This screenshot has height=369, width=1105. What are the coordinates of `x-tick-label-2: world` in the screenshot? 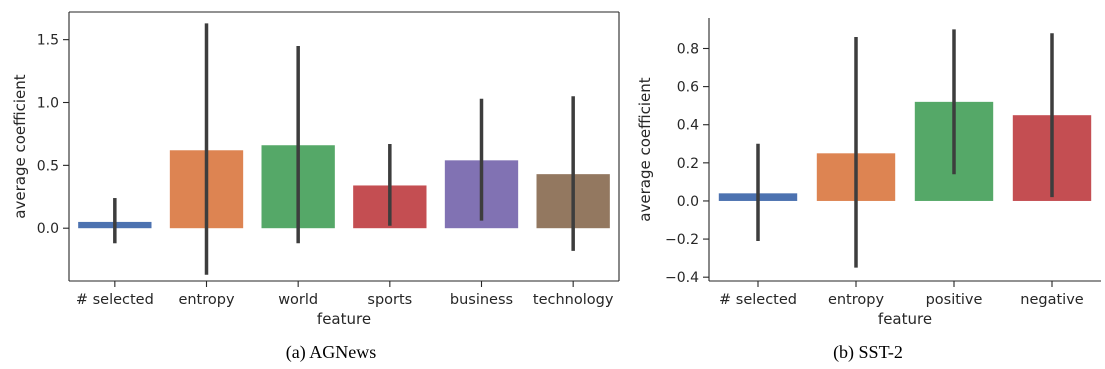 It's located at (298, 300).